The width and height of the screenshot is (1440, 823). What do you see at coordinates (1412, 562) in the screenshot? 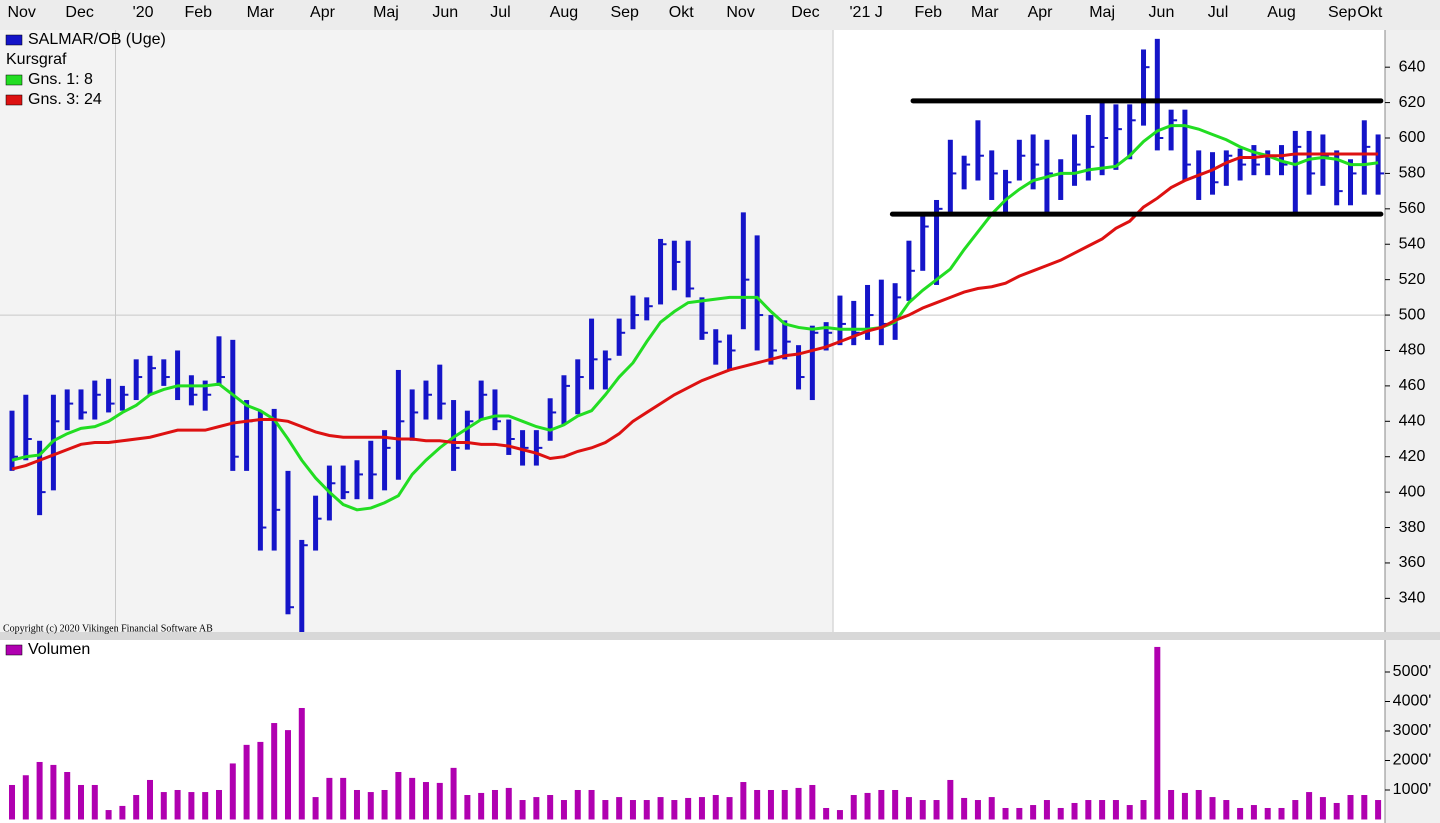
I see `y-tick-label: 360` at bounding box center [1412, 562].